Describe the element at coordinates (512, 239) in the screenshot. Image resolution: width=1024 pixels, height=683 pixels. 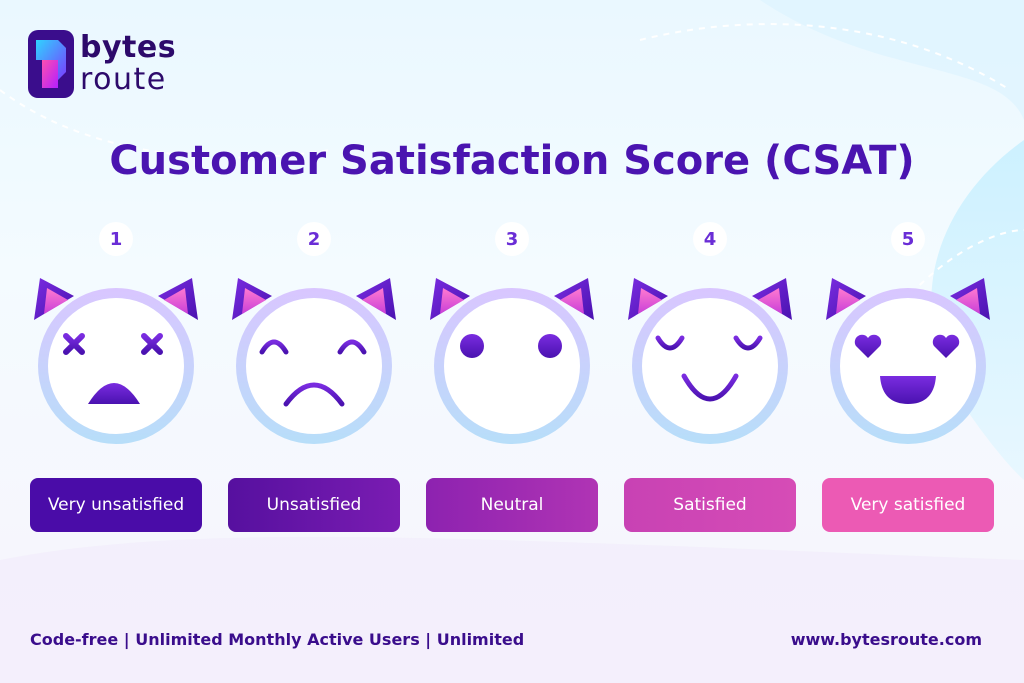
I see `score-number: 3` at that location.